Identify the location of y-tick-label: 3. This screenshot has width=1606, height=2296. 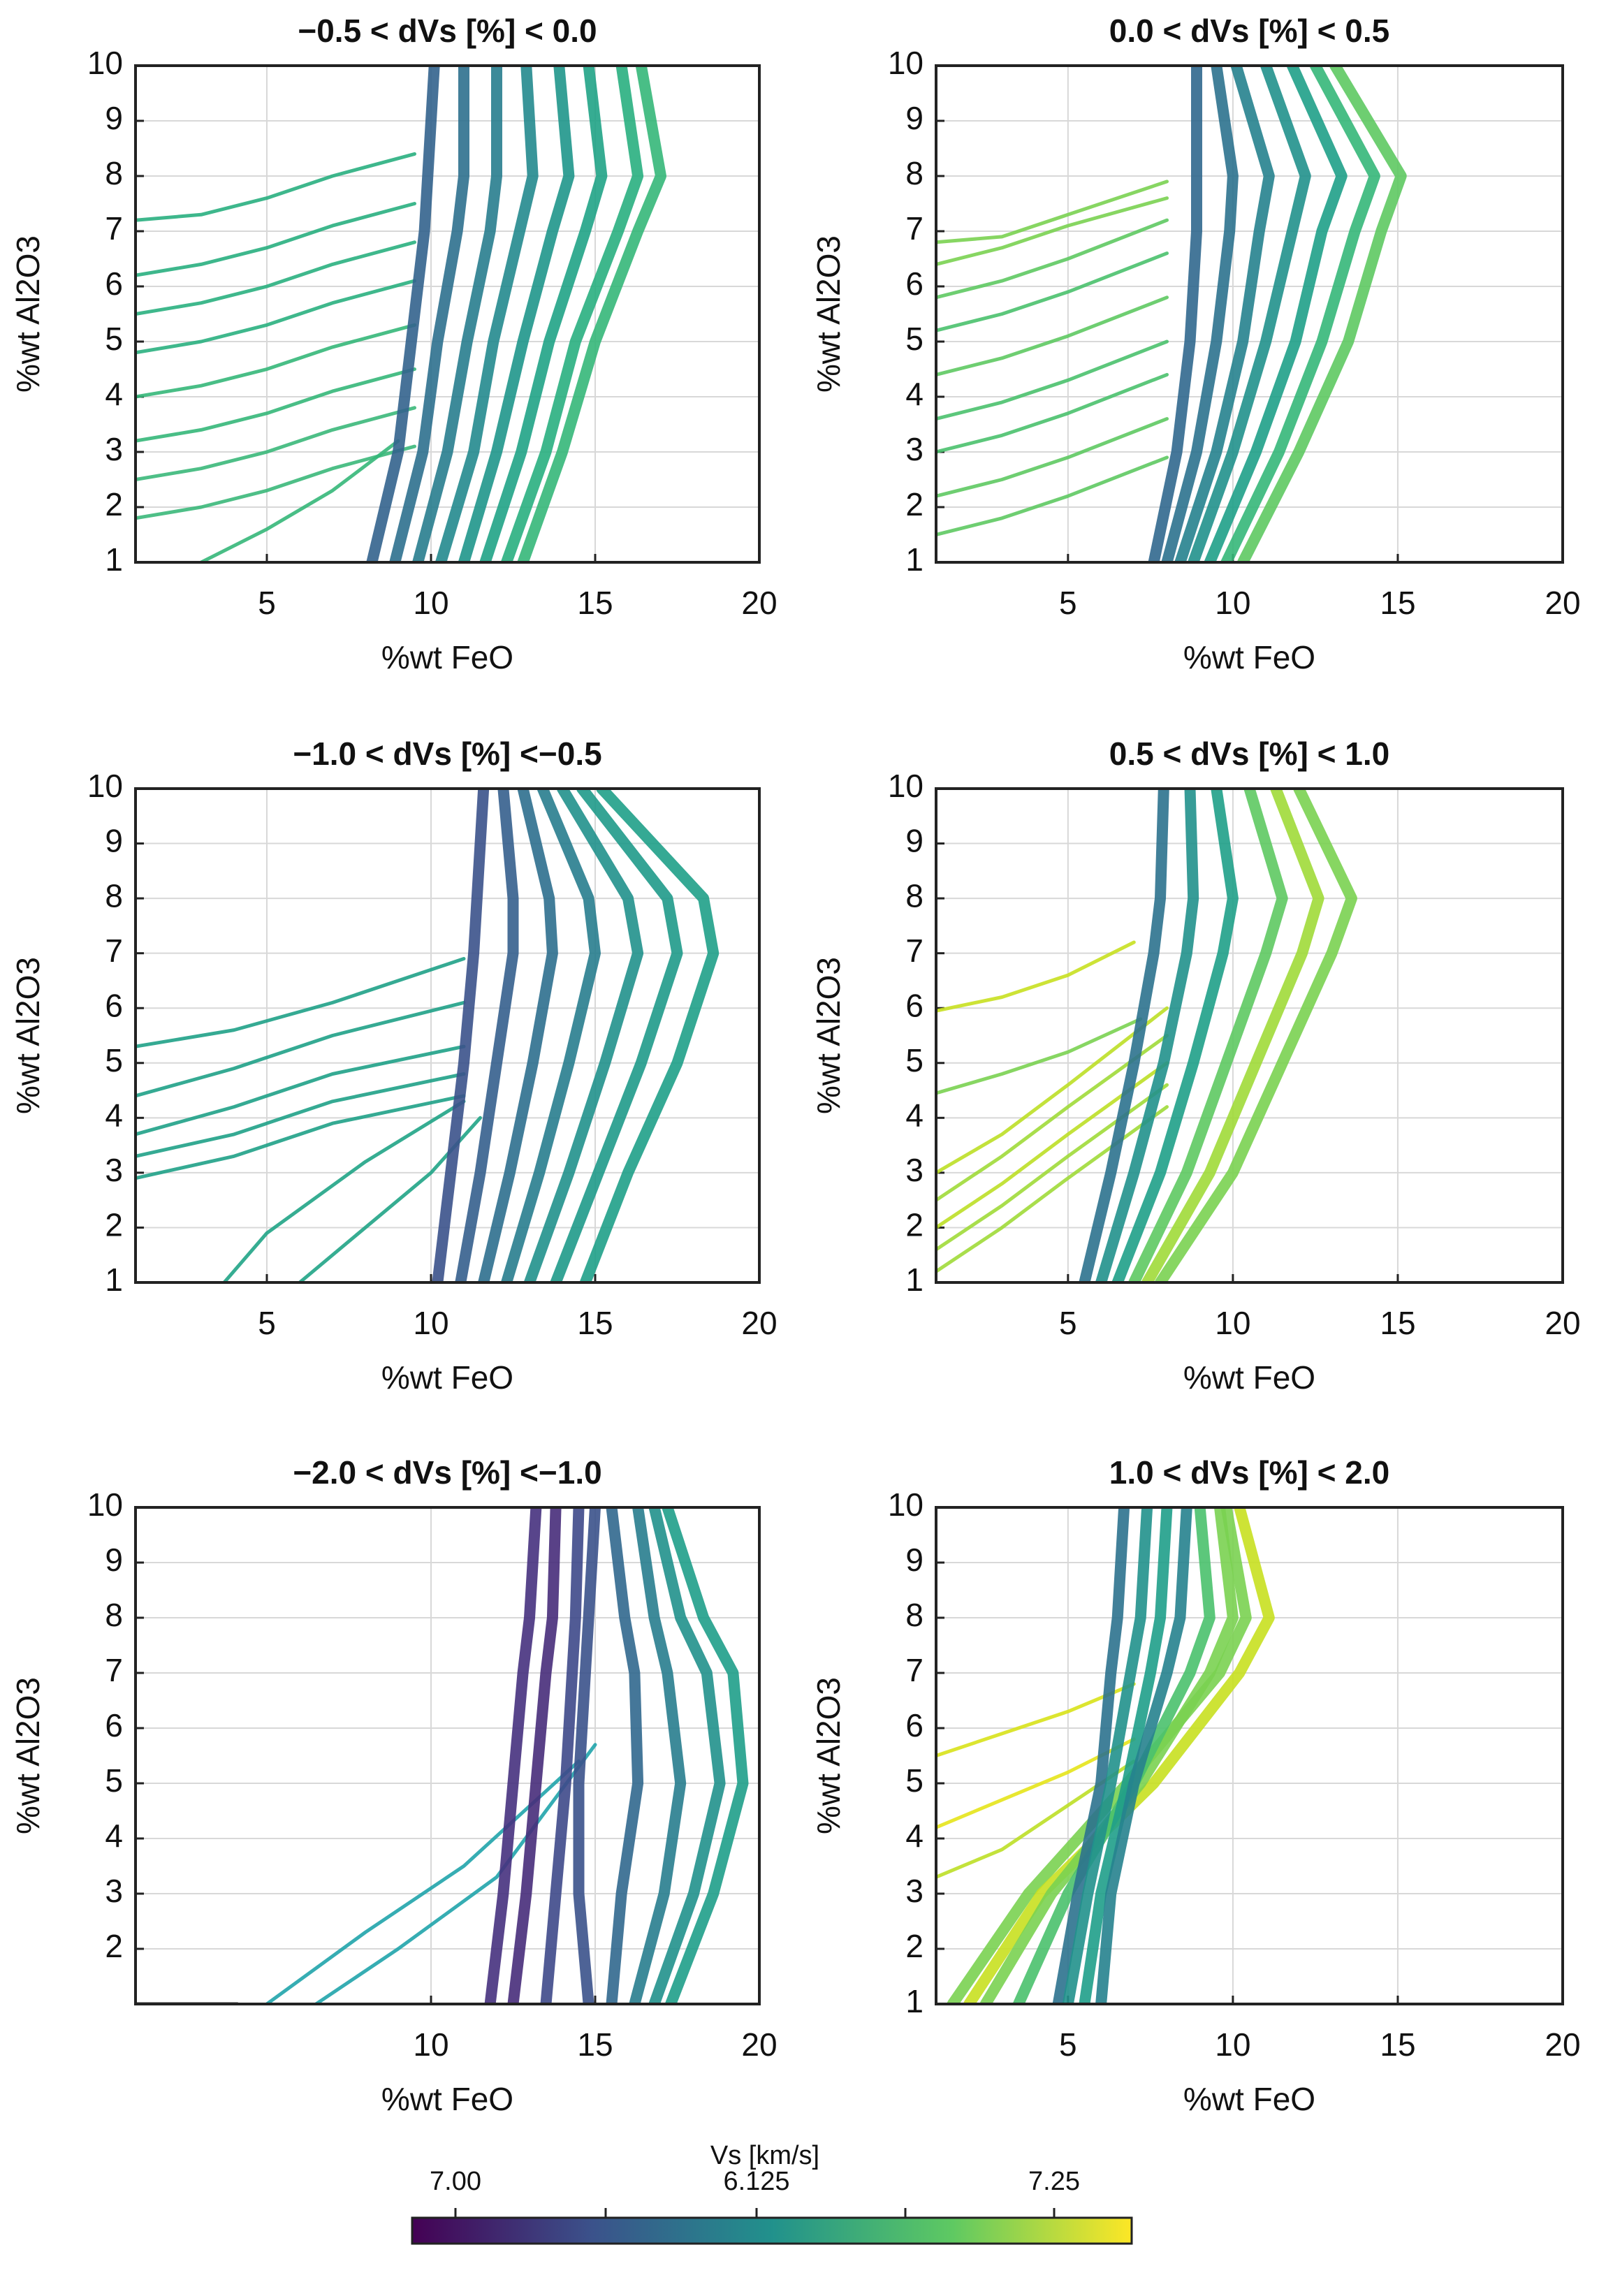
(914, 449).